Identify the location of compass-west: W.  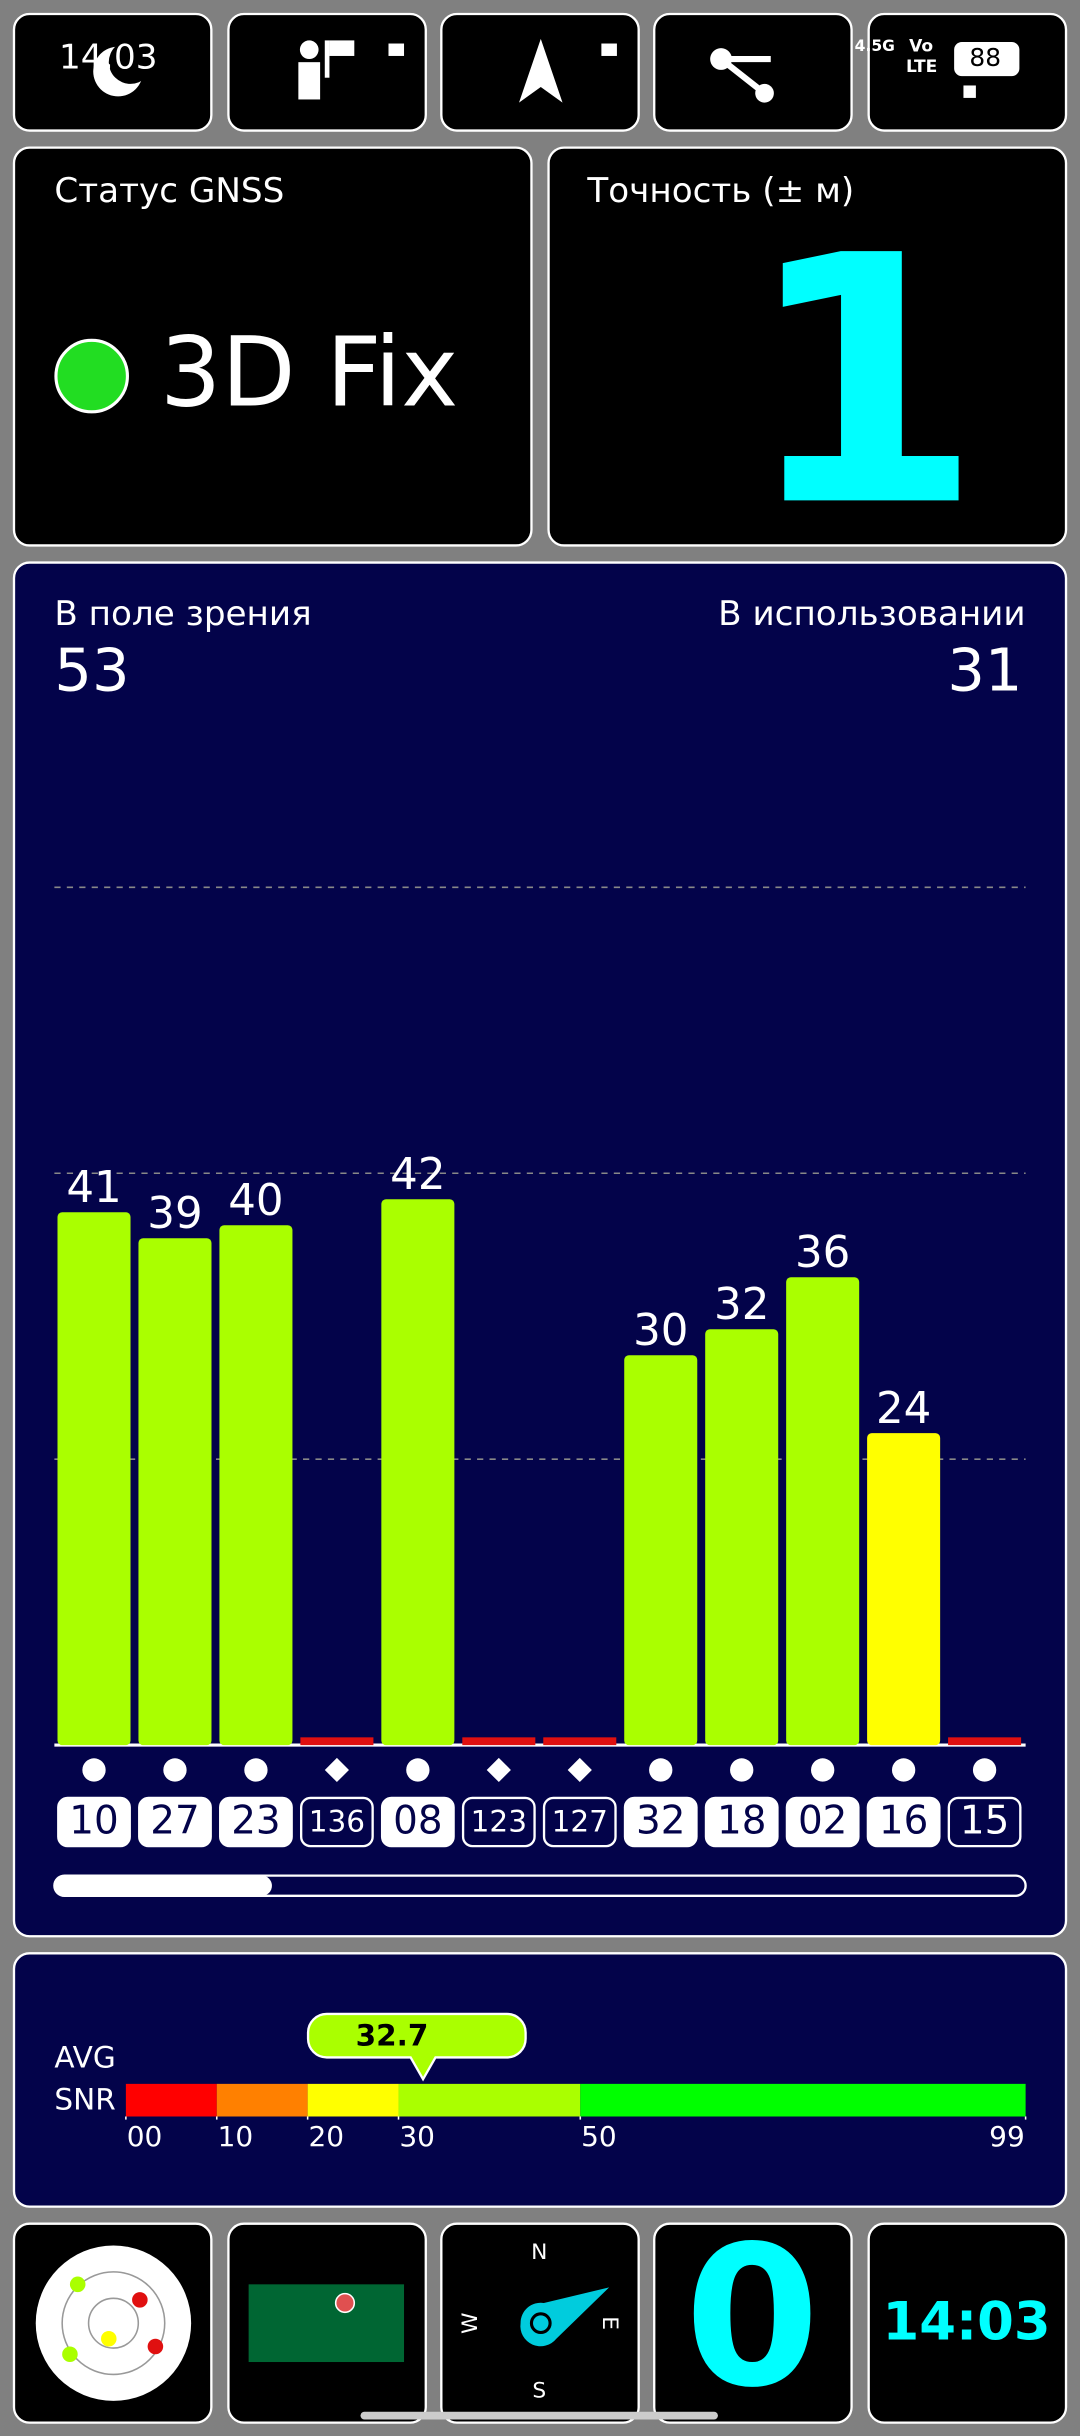
(470, 2323).